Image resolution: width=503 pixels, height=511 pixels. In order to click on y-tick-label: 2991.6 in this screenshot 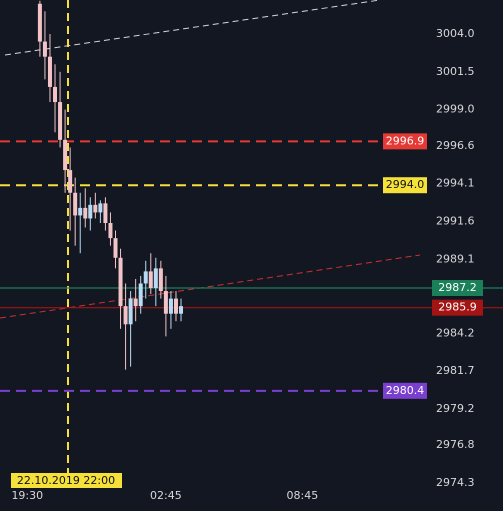, I will do `click(455, 220)`.